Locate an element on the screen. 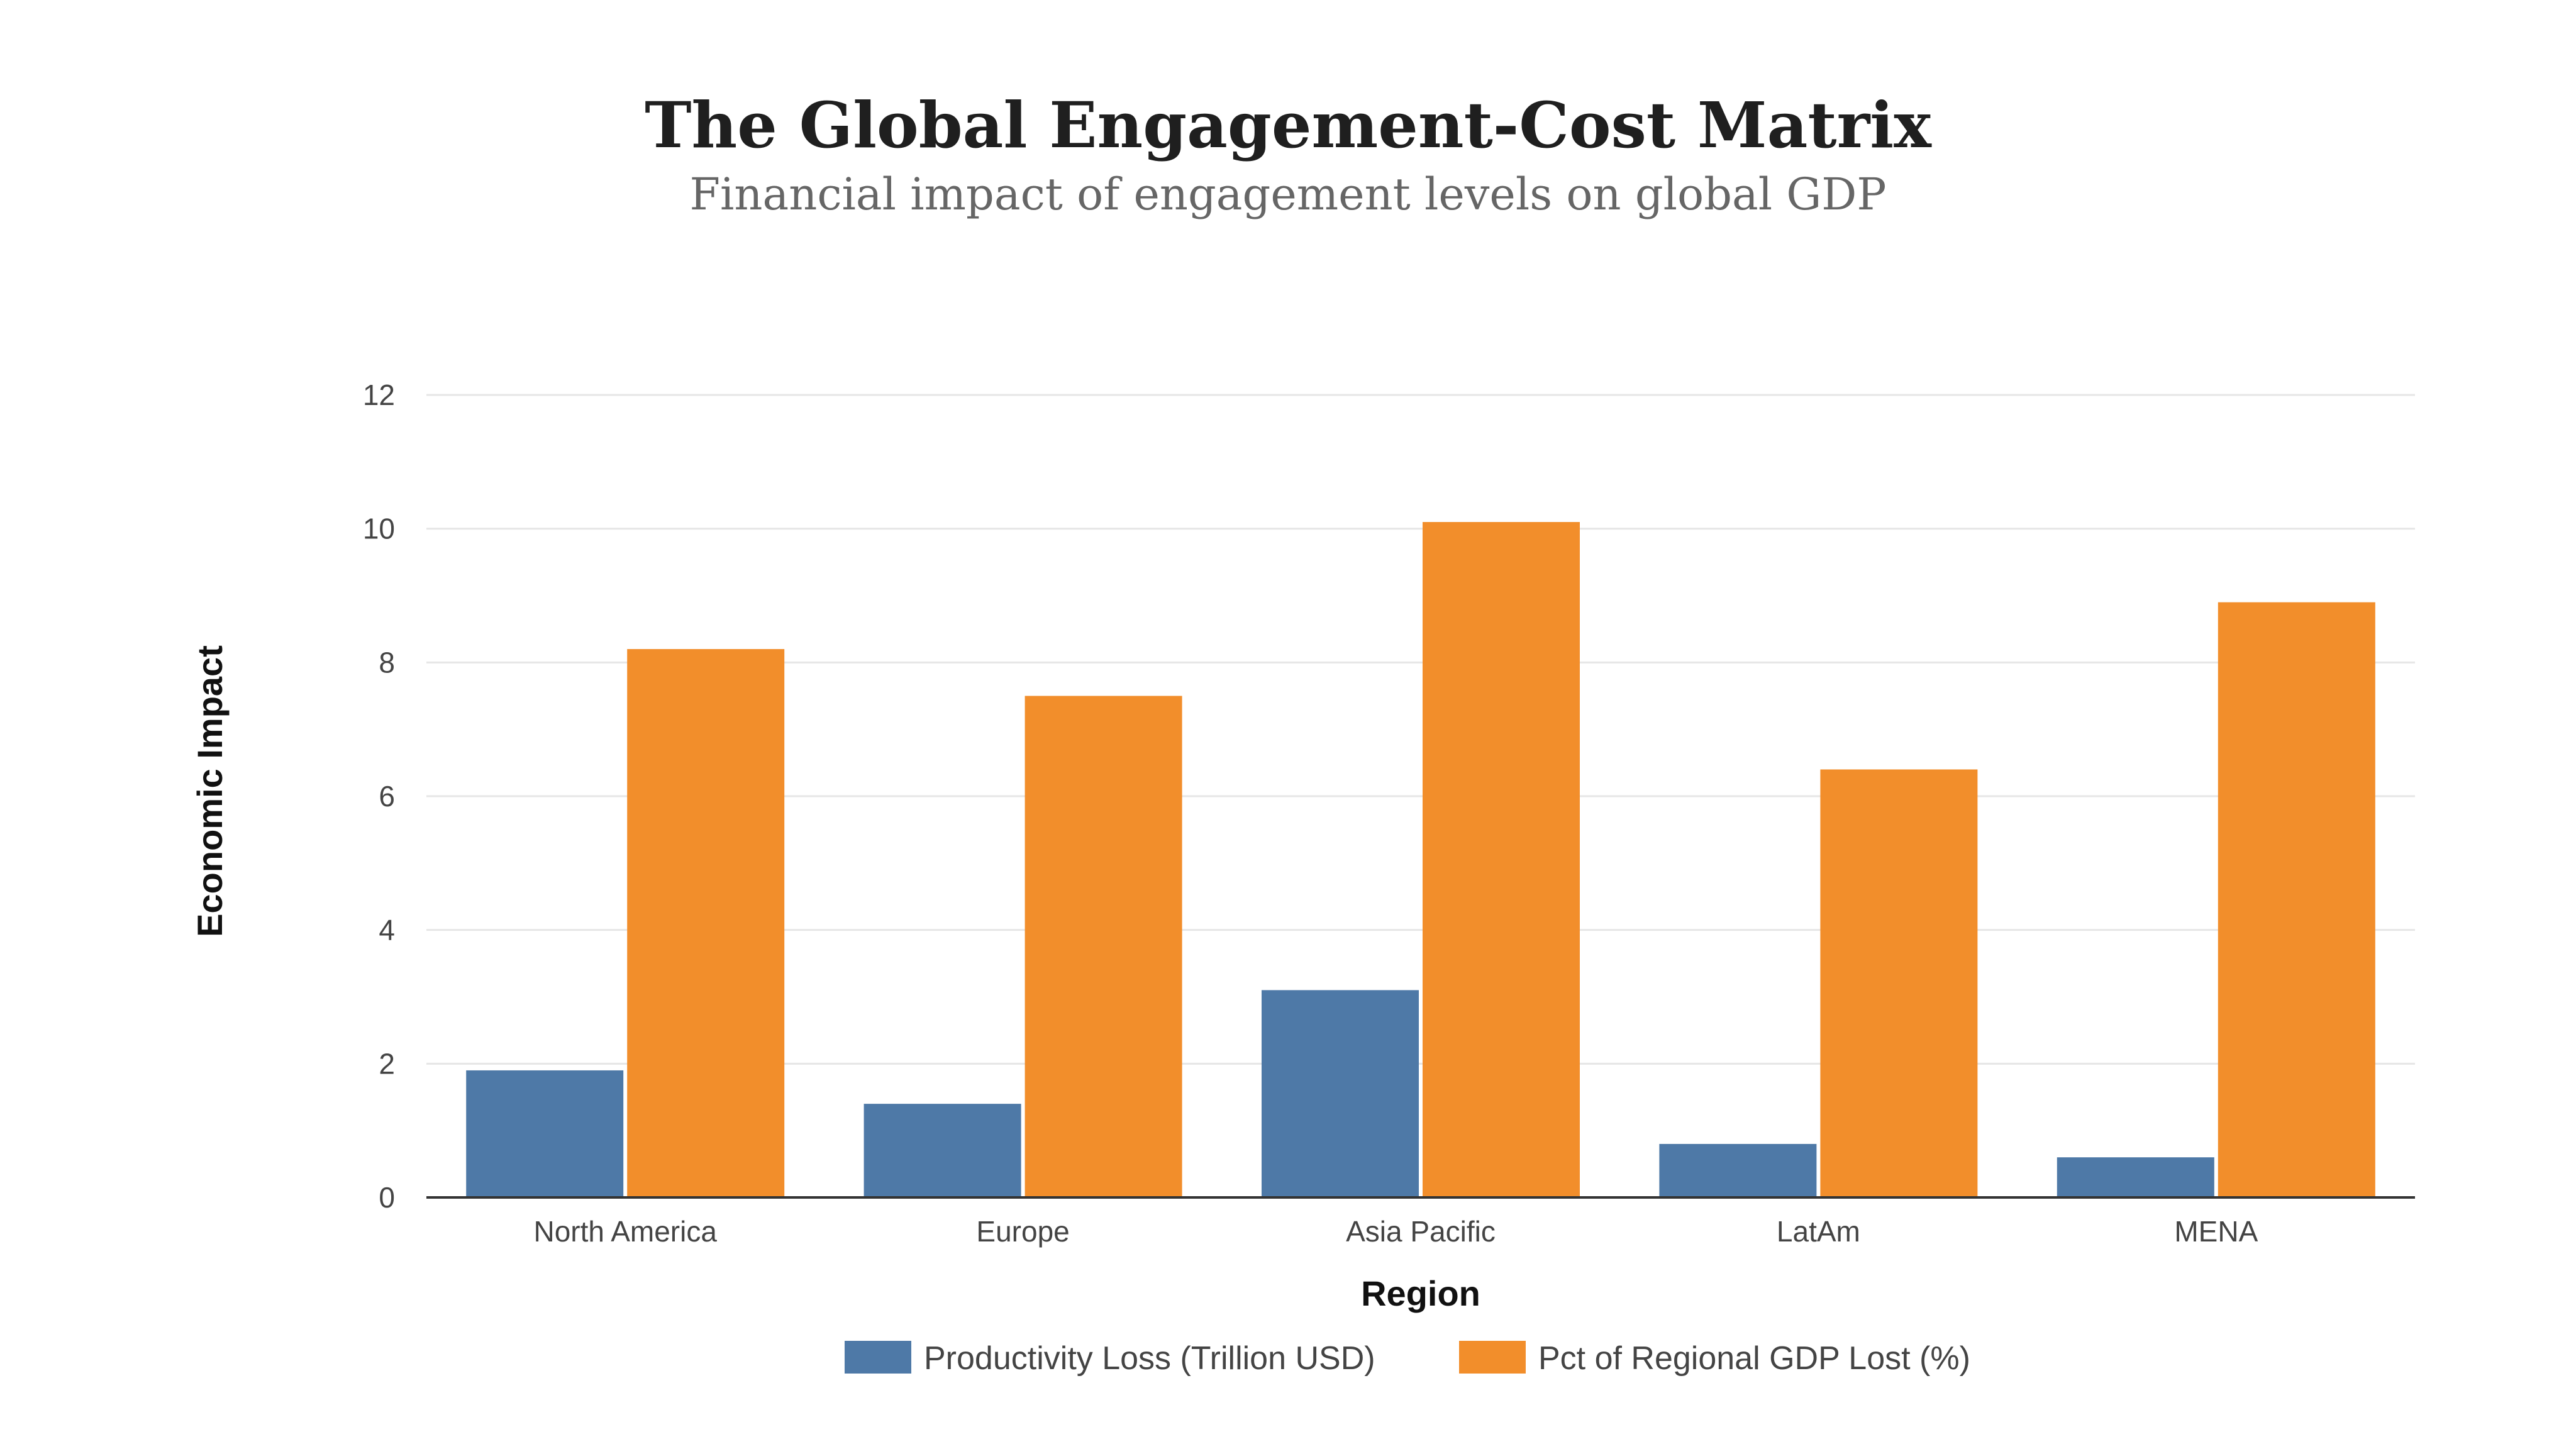 Image resolution: width=2576 pixels, height=1449 pixels. y-tick-label: 8 is located at coordinates (387, 662).